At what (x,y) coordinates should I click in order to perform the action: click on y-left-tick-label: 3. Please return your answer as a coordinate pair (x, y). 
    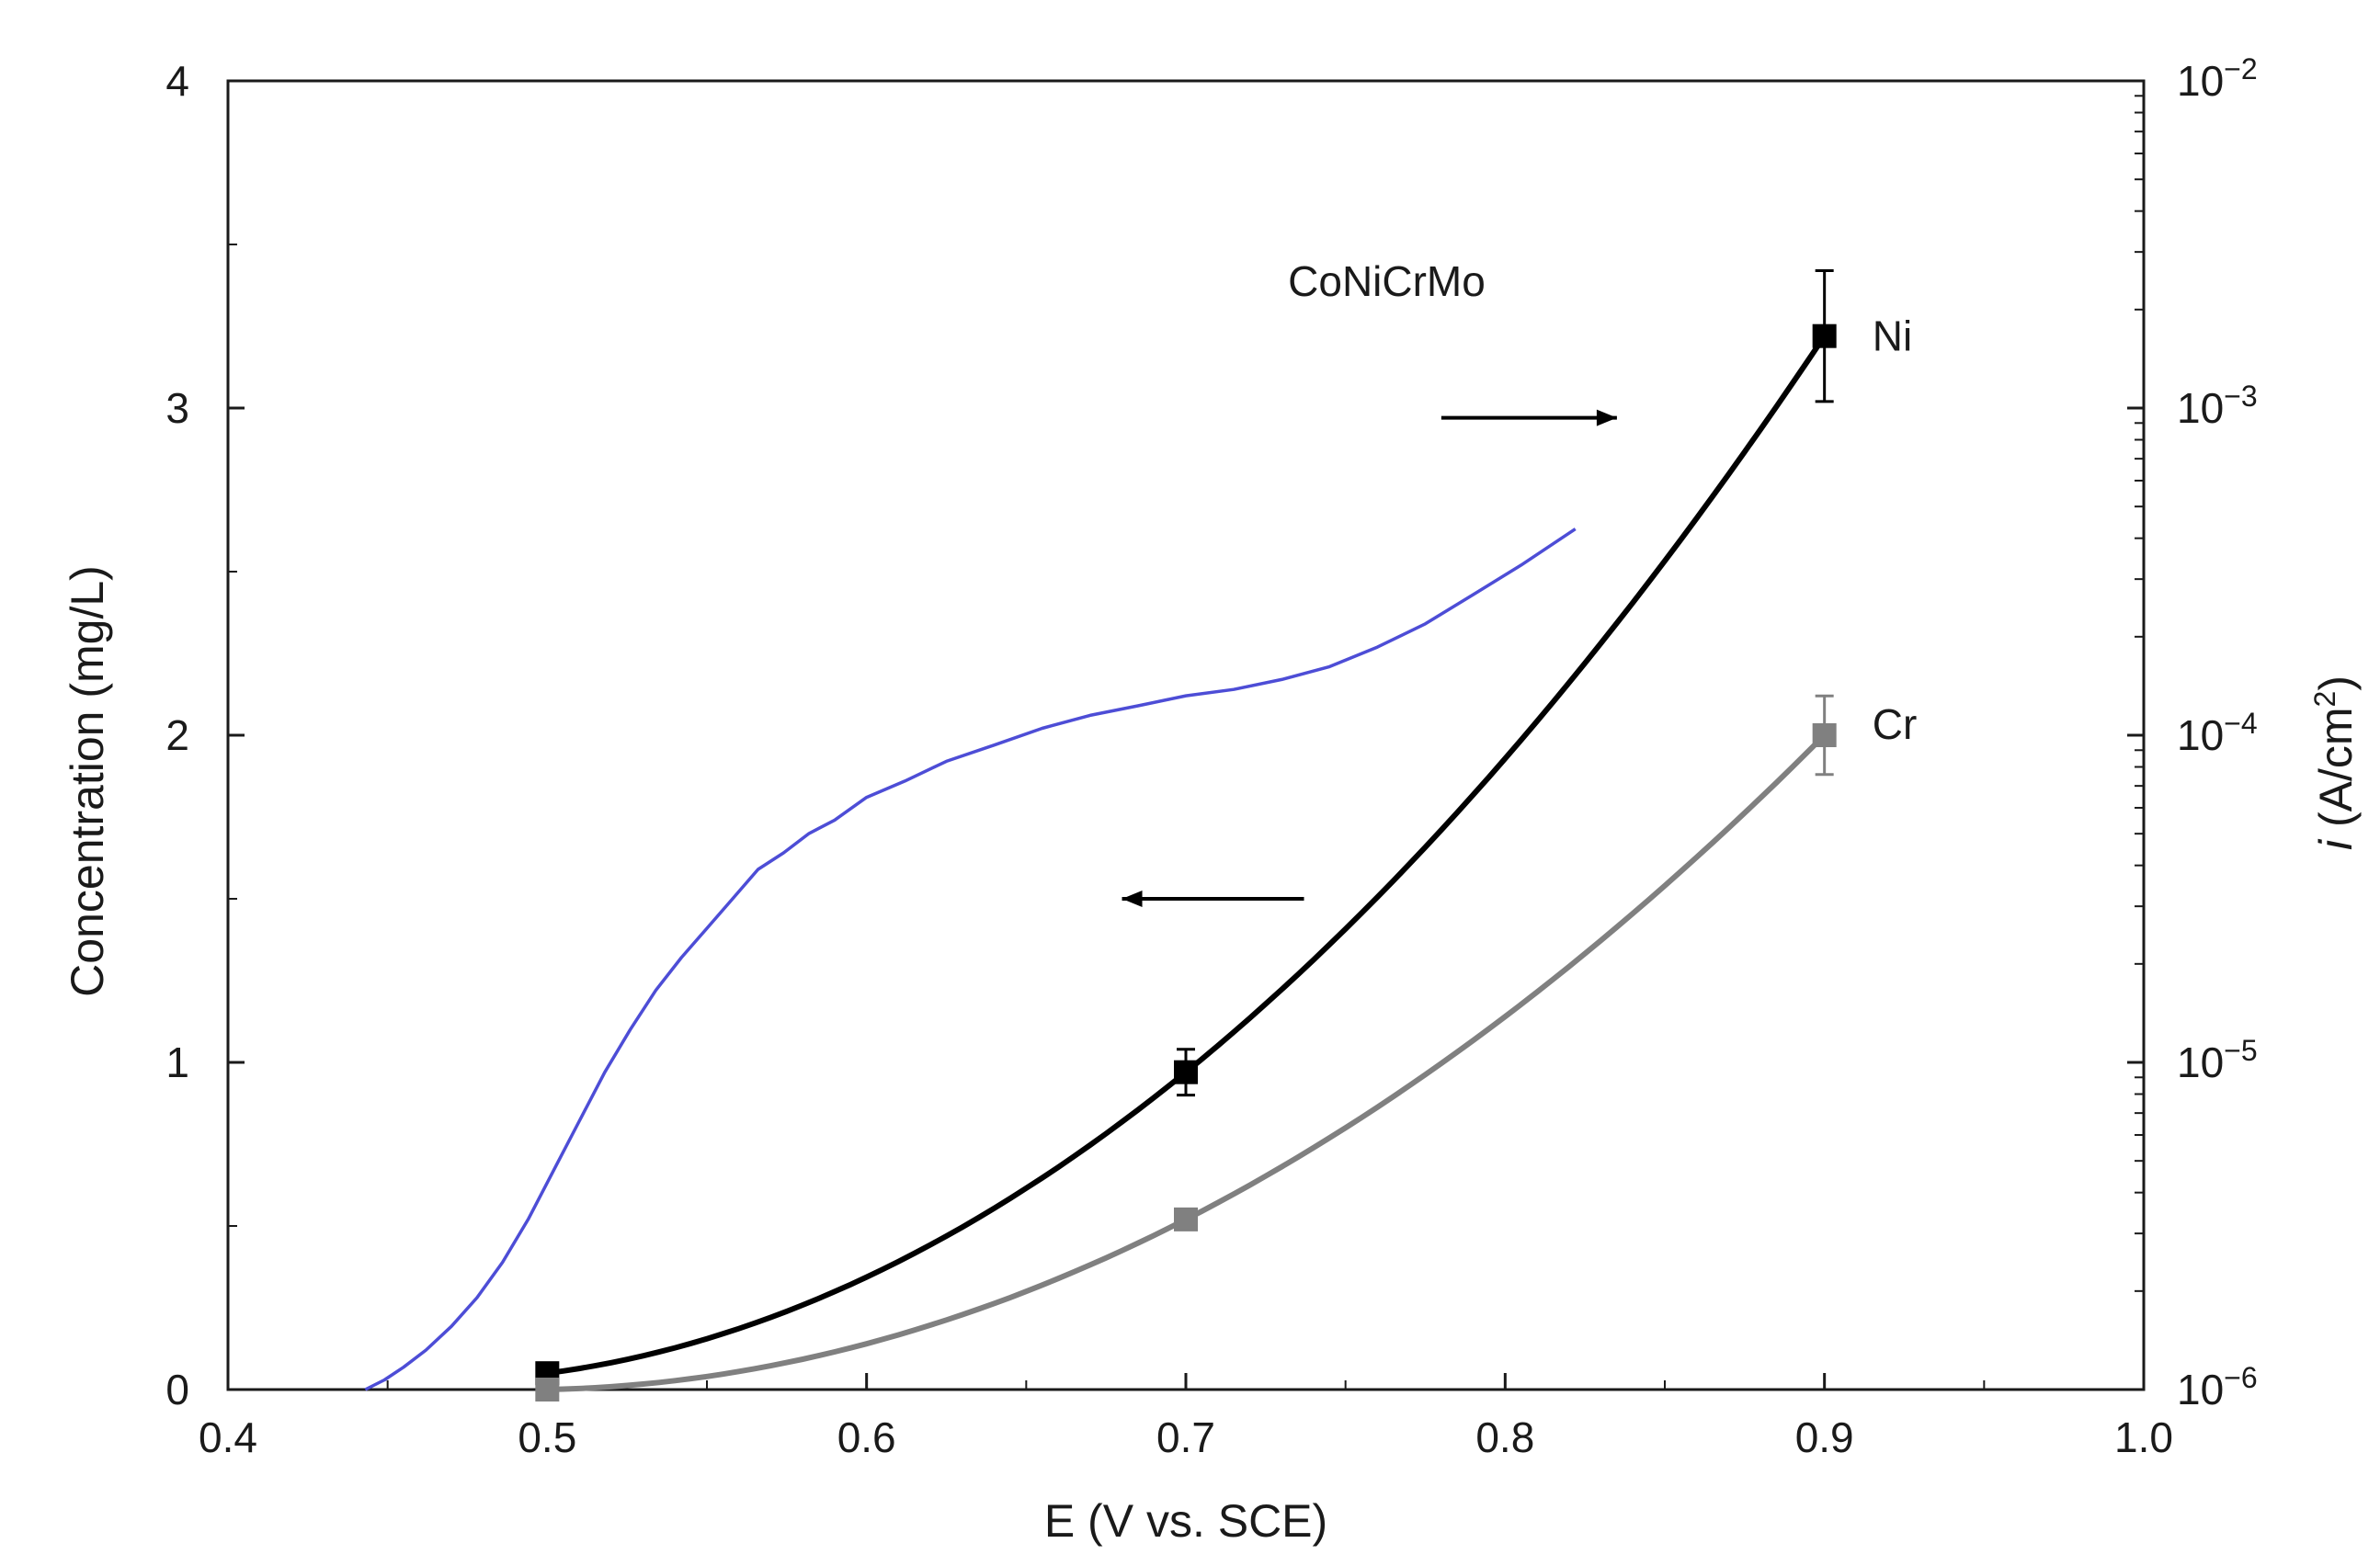
    Looking at the image, I should click on (177, 408).